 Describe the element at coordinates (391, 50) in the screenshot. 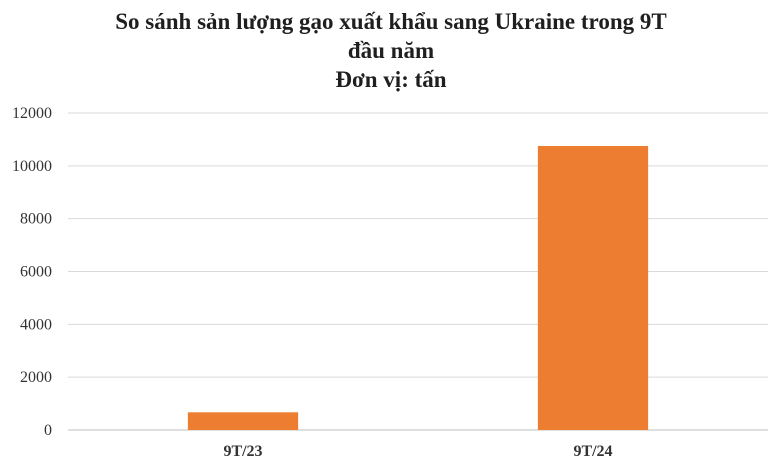

I see `chart-title-line-2: đầu năm` at that location.